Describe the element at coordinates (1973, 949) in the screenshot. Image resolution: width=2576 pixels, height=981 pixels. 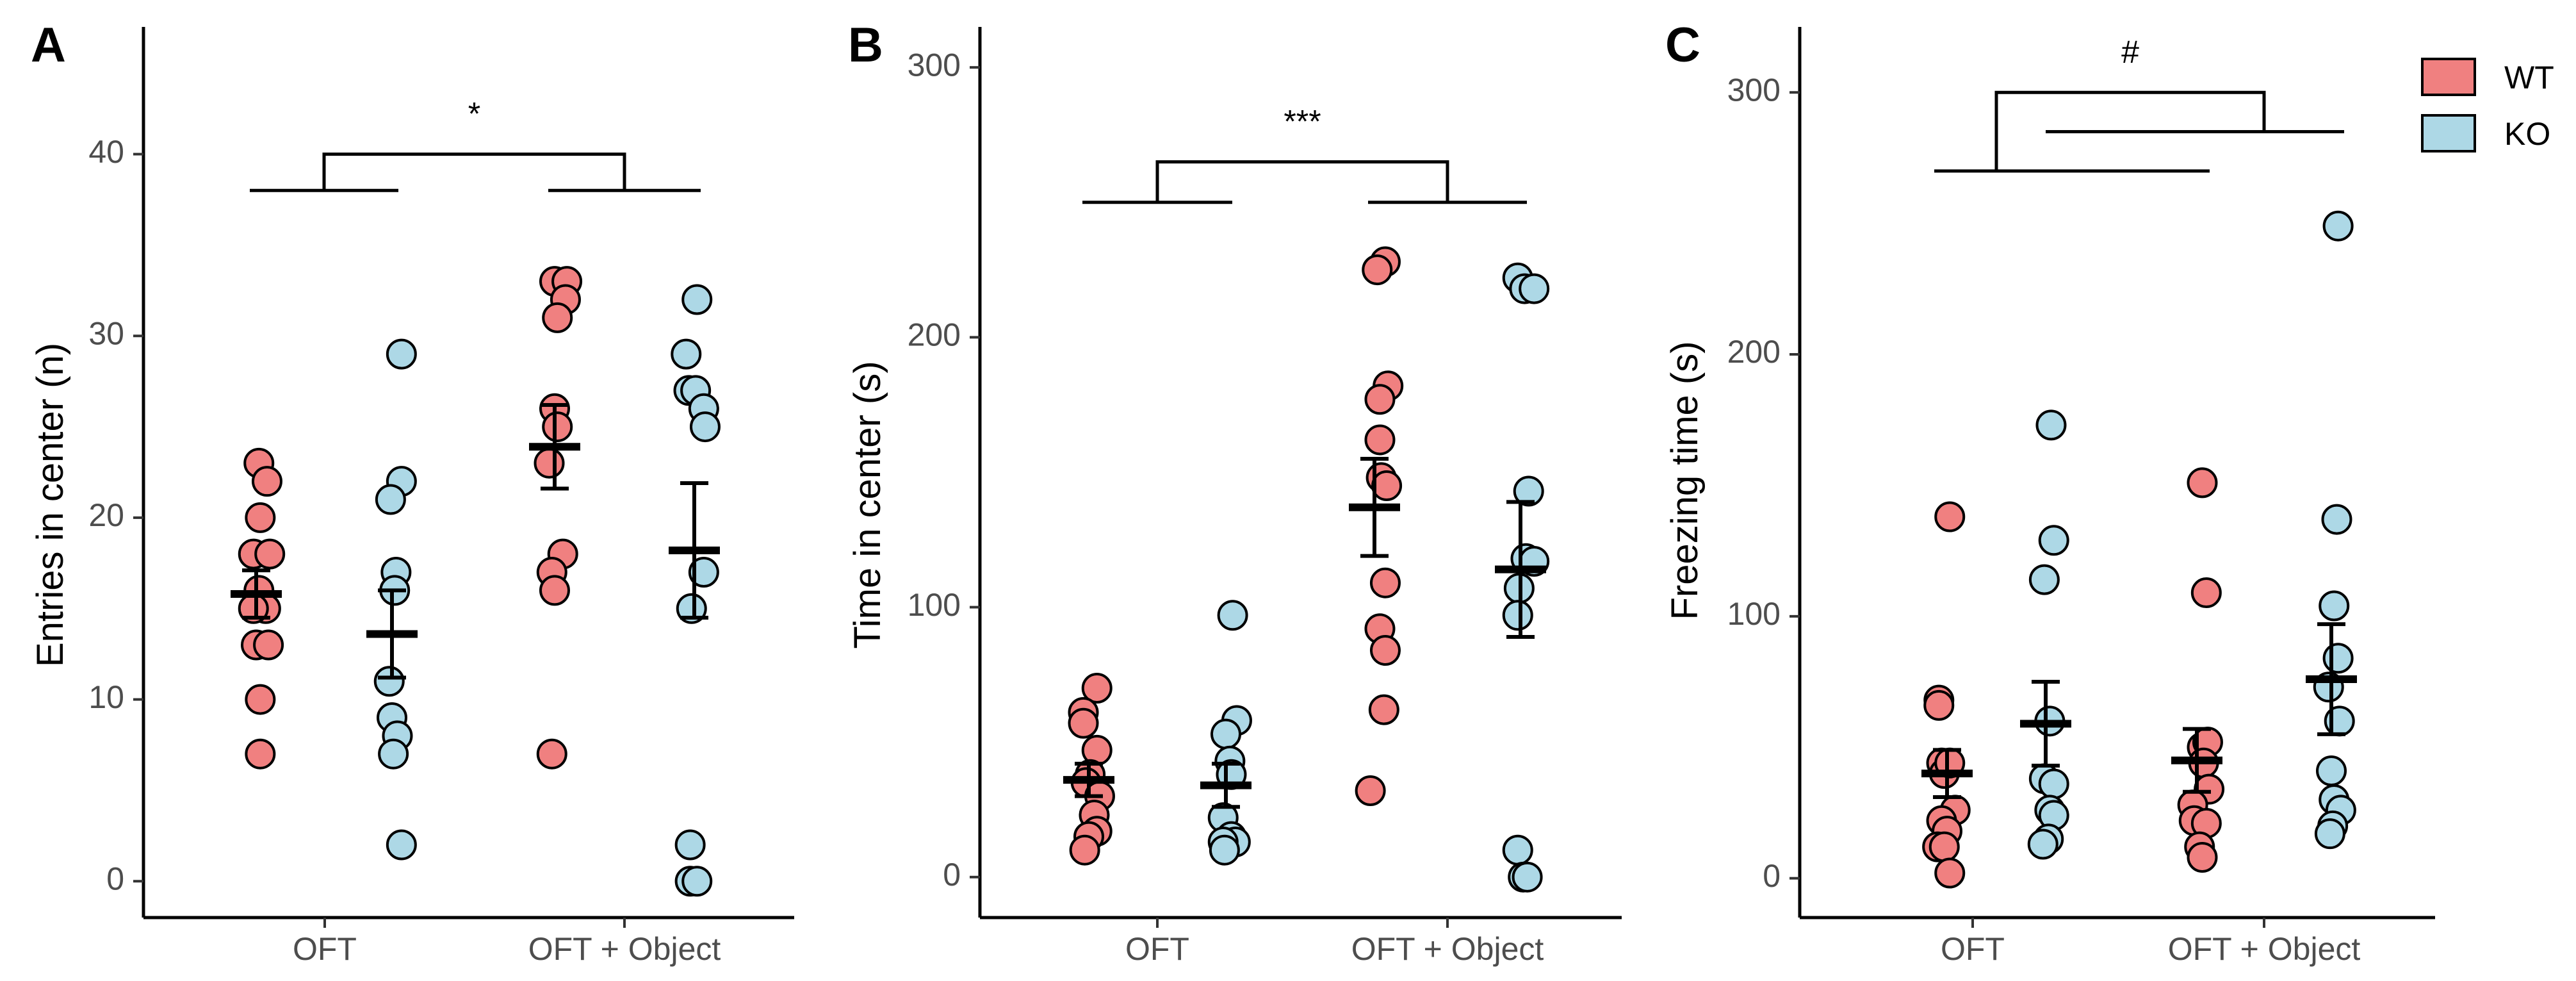
I see `panel-c-x-tick-label: OFT` at that location.